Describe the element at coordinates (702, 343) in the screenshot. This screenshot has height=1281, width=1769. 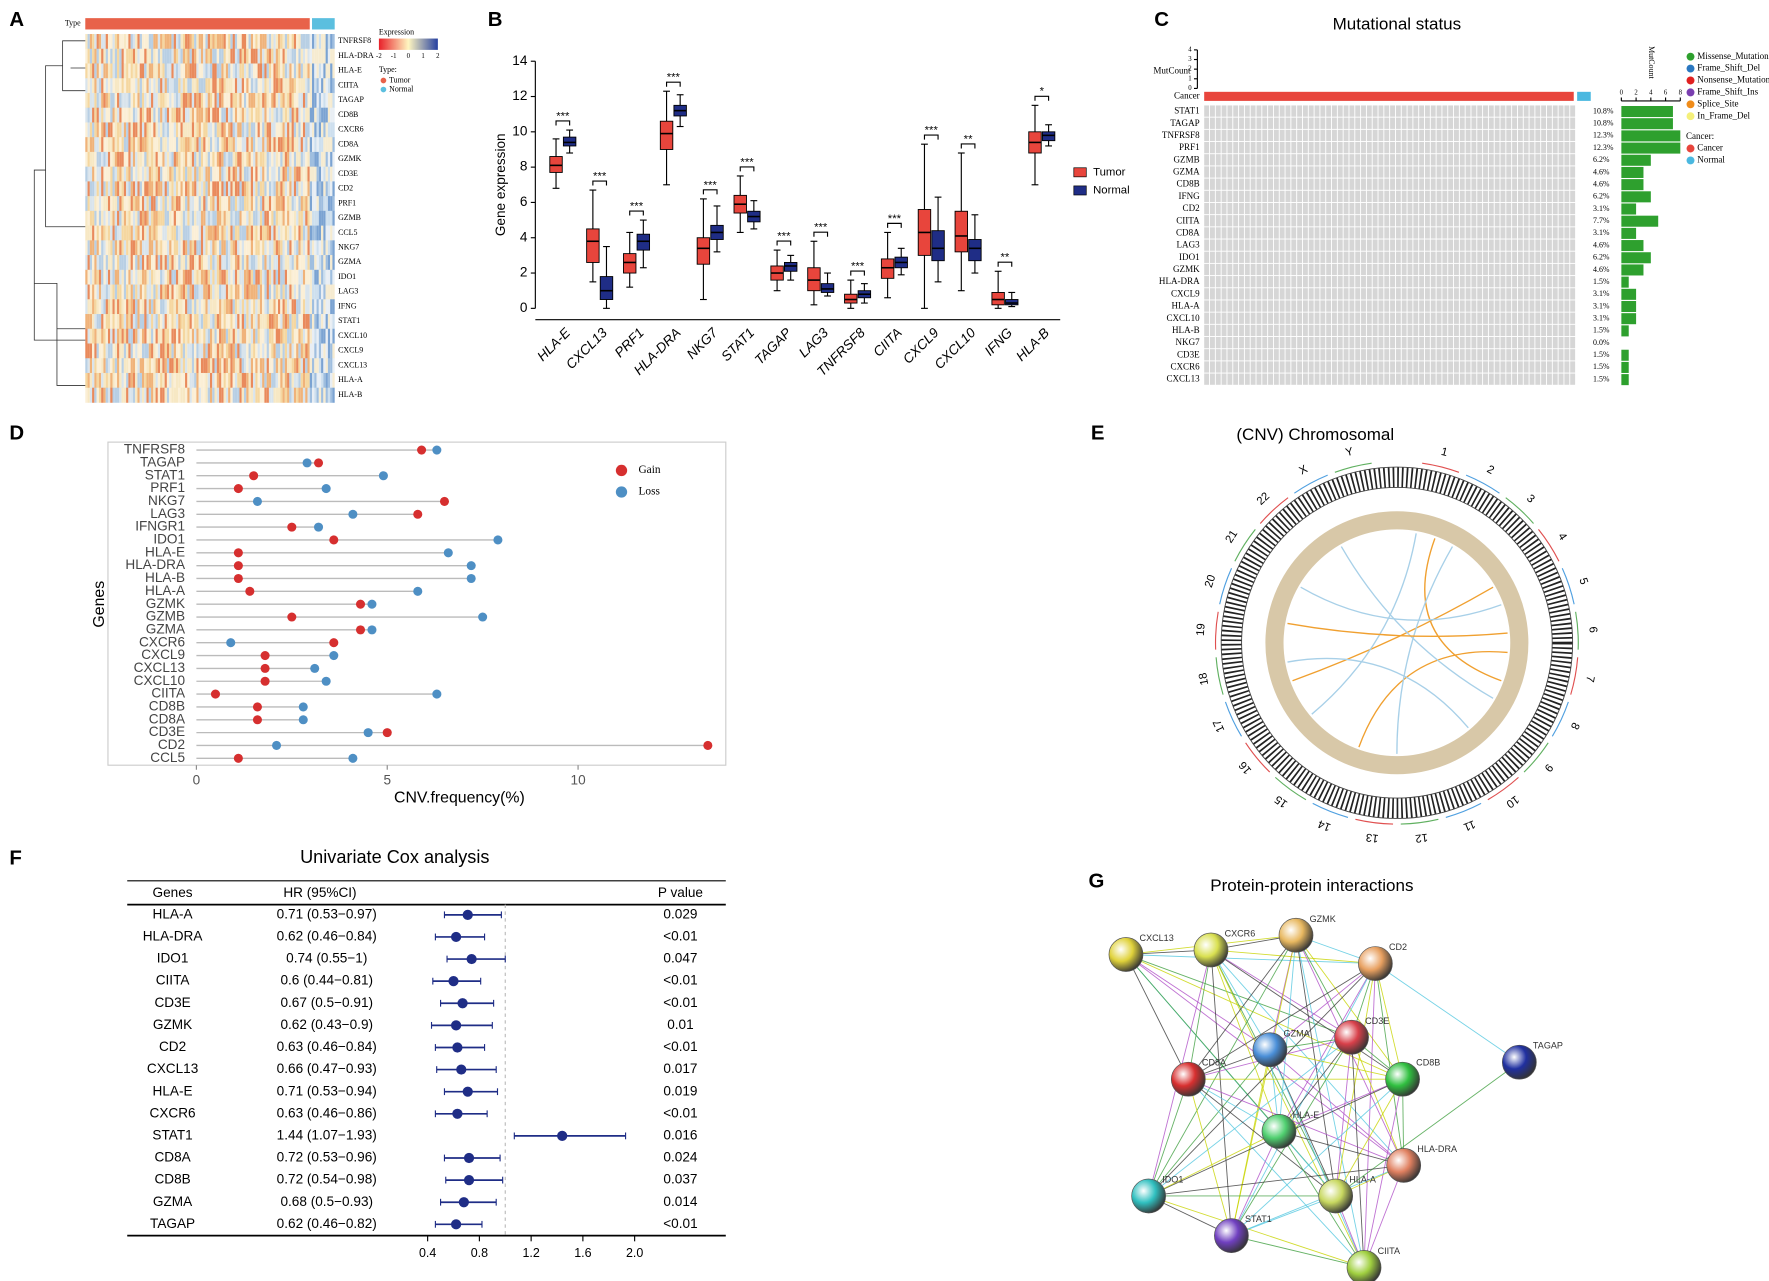
I see `x-tick-label: NKG7` at that location.